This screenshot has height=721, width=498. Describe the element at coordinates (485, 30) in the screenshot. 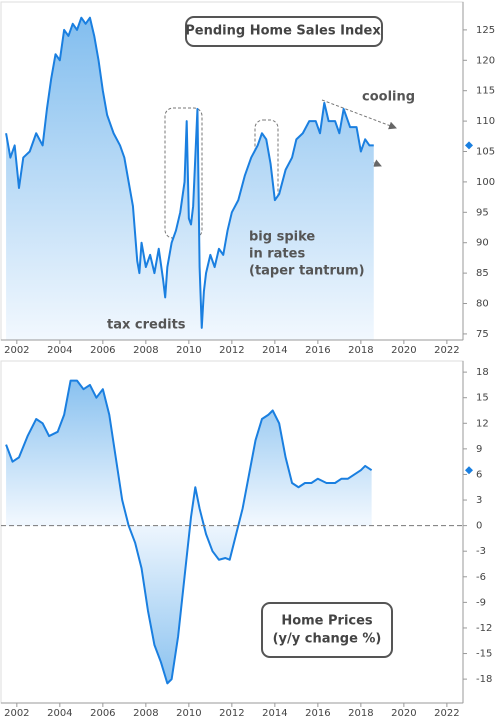

I see `y-tick-label: 125` at that location.